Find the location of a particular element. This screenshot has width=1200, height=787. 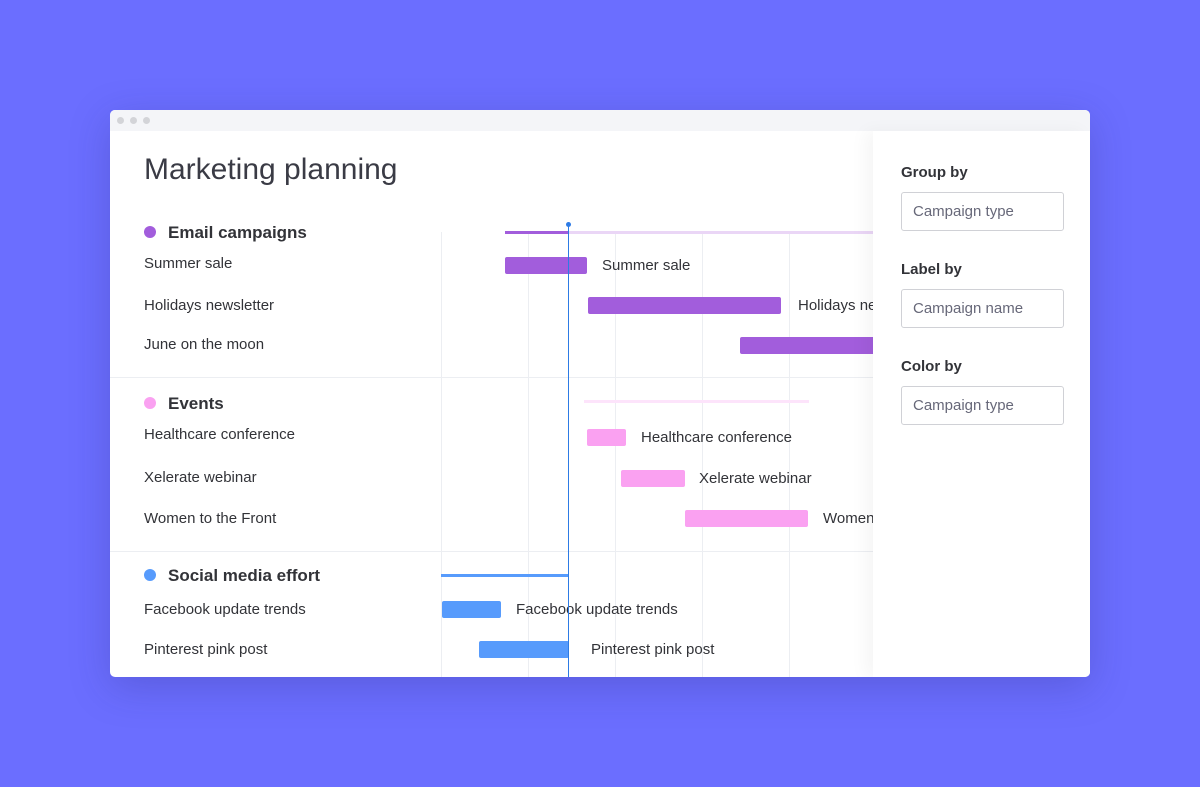

window-titlebar is located at coordinates (600, 120).